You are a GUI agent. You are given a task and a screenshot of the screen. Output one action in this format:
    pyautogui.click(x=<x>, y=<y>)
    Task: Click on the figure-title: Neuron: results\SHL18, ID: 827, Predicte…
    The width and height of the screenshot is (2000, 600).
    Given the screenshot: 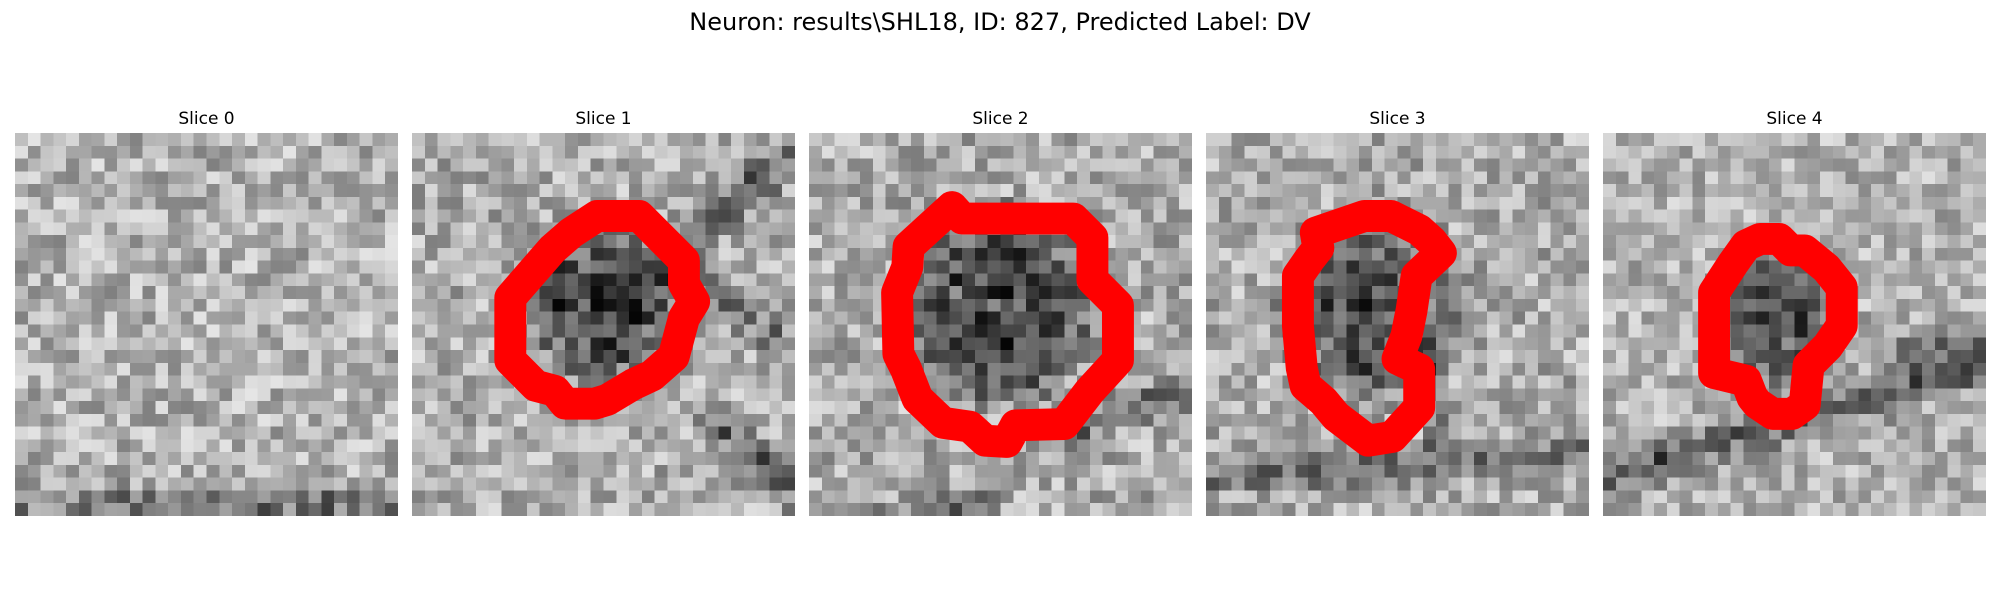 What is the action you would take?
    pyautogui.click(x=1000, y=22)
    